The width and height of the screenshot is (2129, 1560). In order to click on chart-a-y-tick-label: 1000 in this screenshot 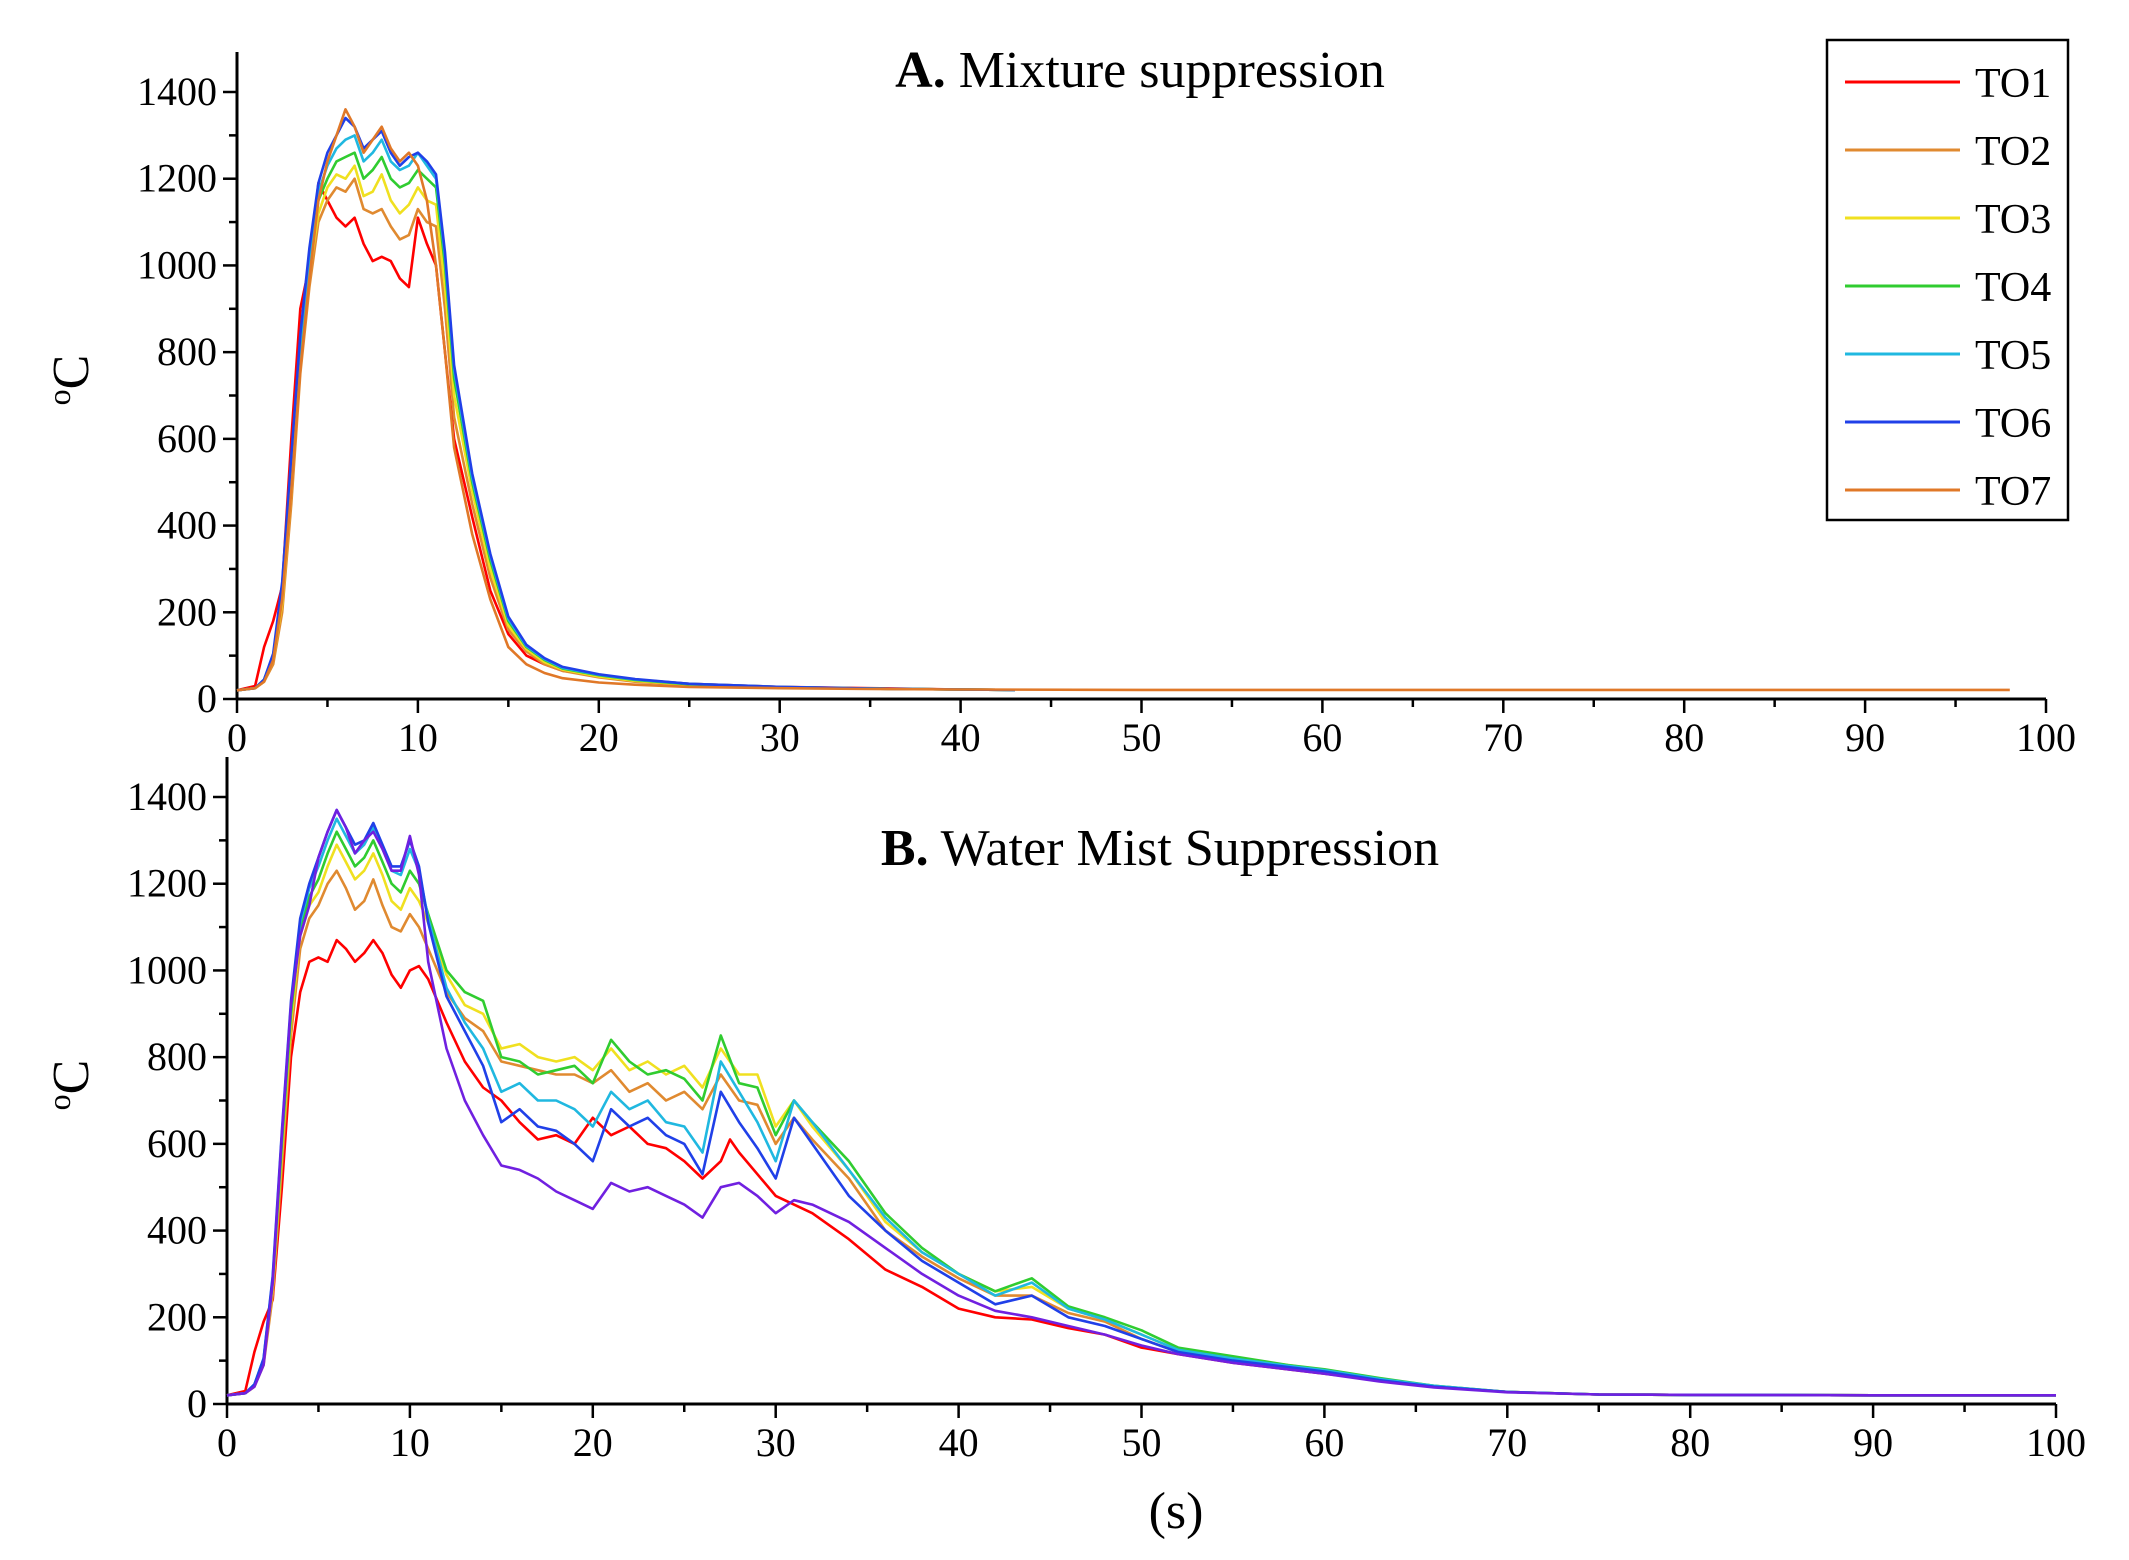, I will do `click(177, 264)`.